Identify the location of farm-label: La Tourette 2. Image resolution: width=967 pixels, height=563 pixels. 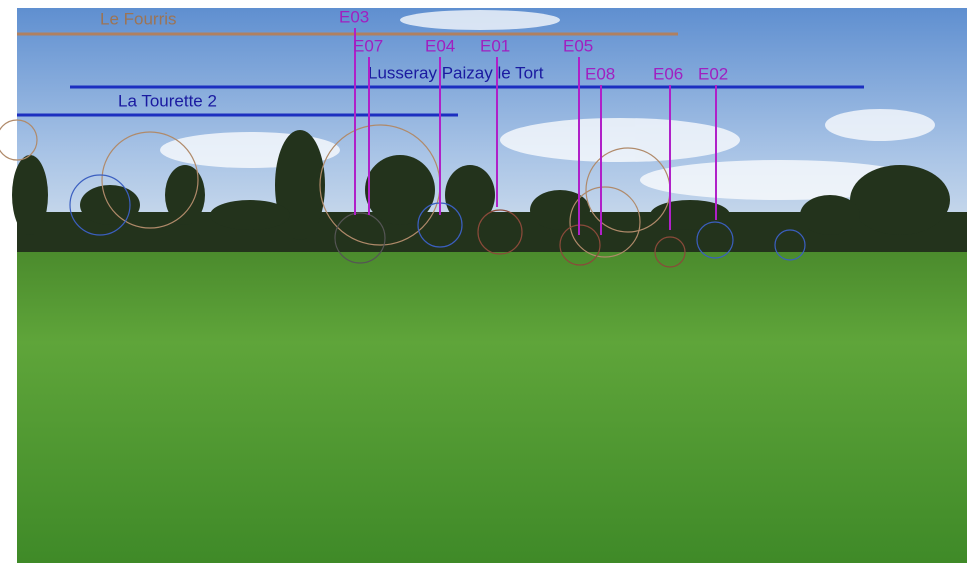
(167, 100).